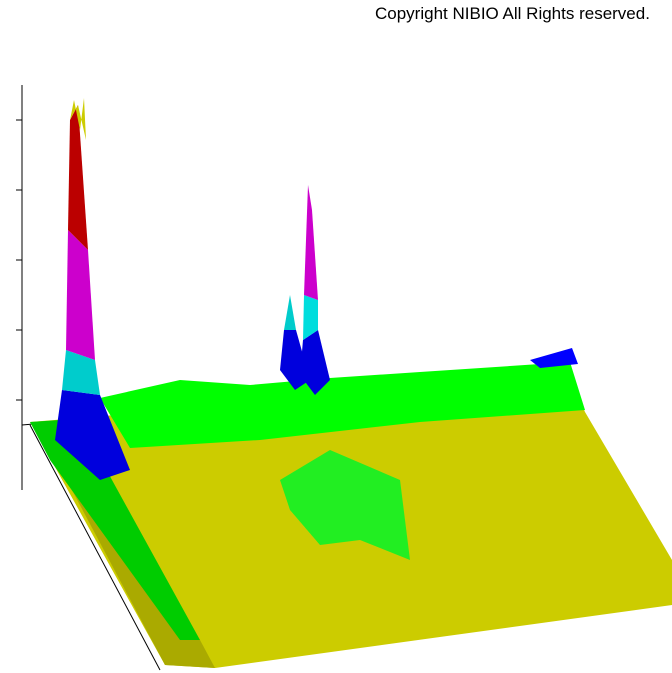 The height and width of the screenshot is (673, 672). I want to click on x-axis, so click(95, 547).